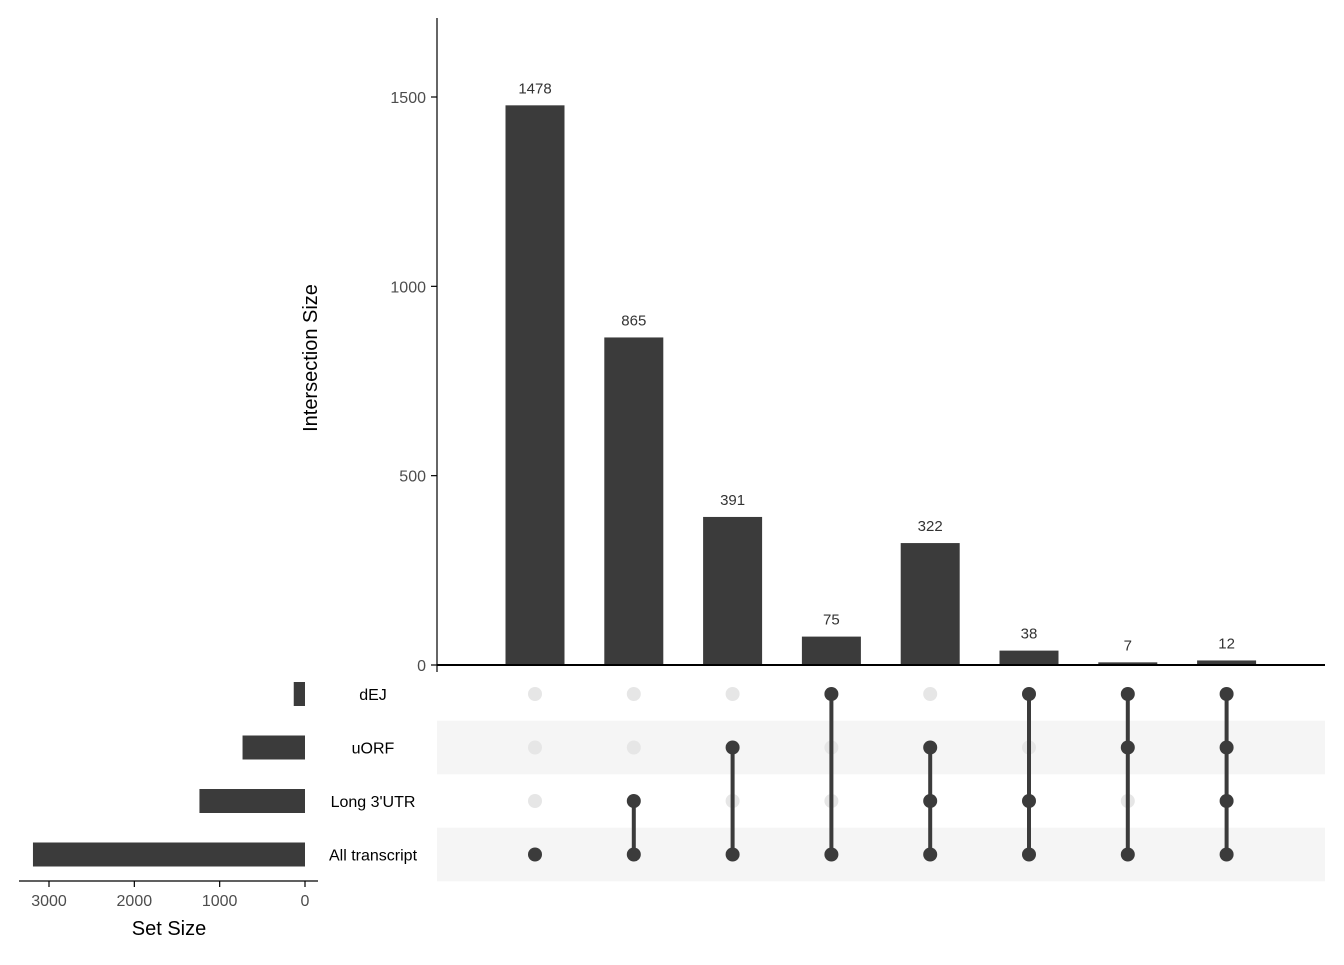 The image size is (1344, 965). I want to click on set-label: dEJ, so click(373, 695).